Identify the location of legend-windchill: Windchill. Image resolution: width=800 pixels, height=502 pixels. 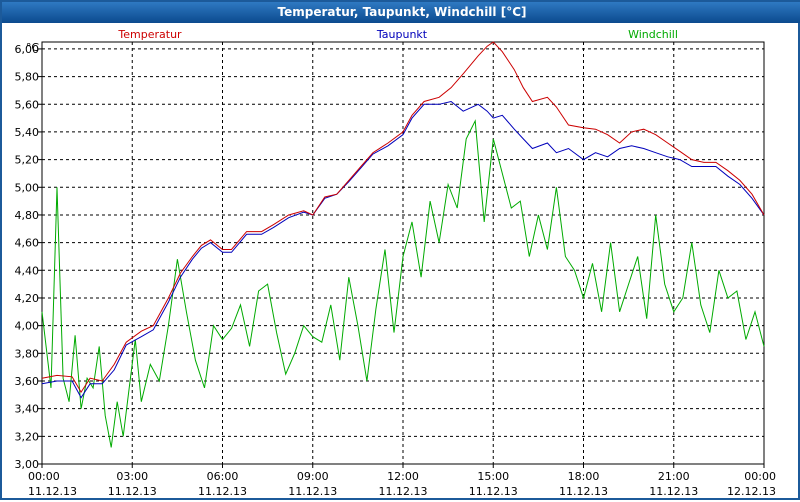
(653, 34).